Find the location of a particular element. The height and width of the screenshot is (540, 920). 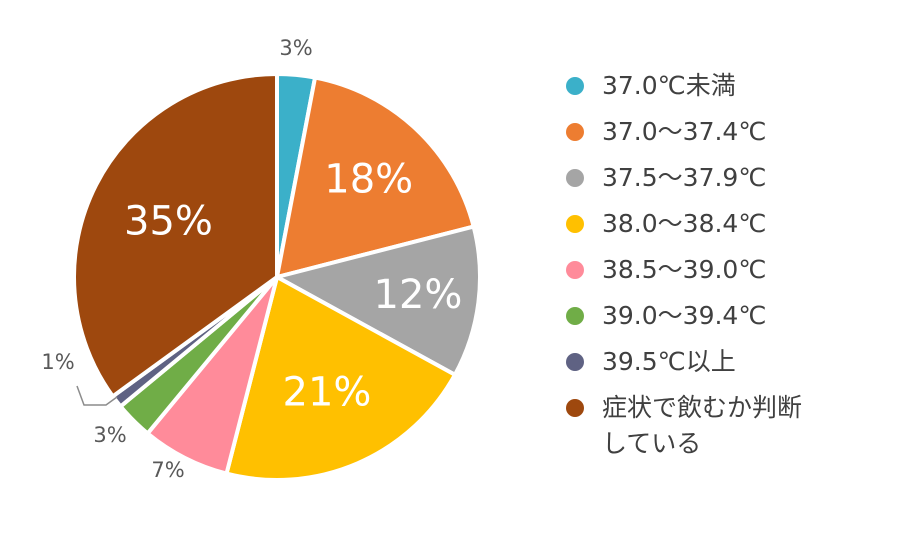

legend-label: 39.0〜39.4℃ is located at coordinates (684, 315).